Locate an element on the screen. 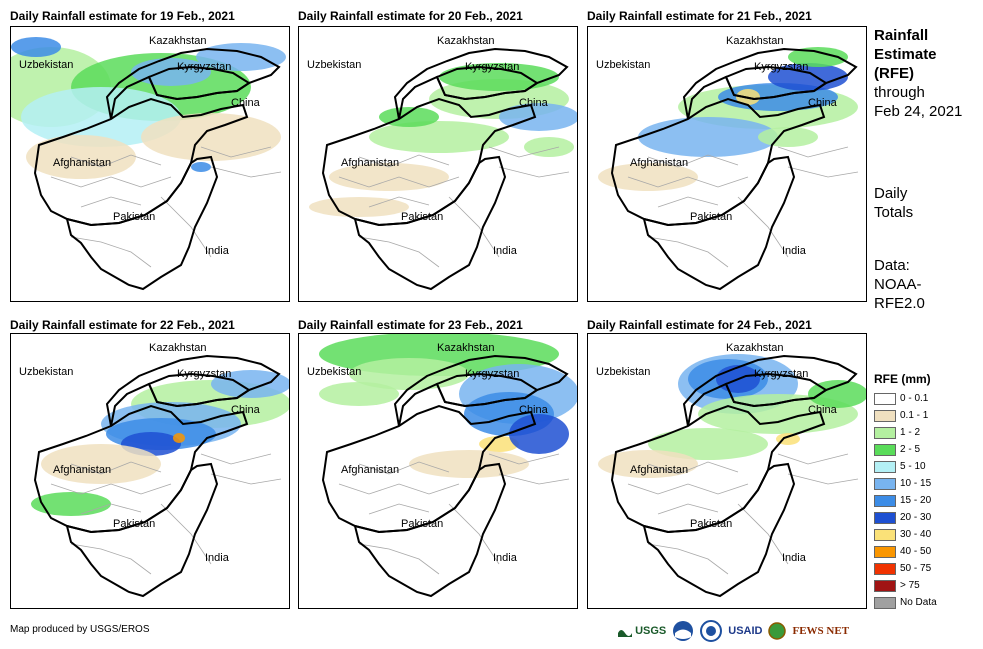 This screenshot has height=649, width=983. legend-item: > 75 is located at coordinates (905, 585).